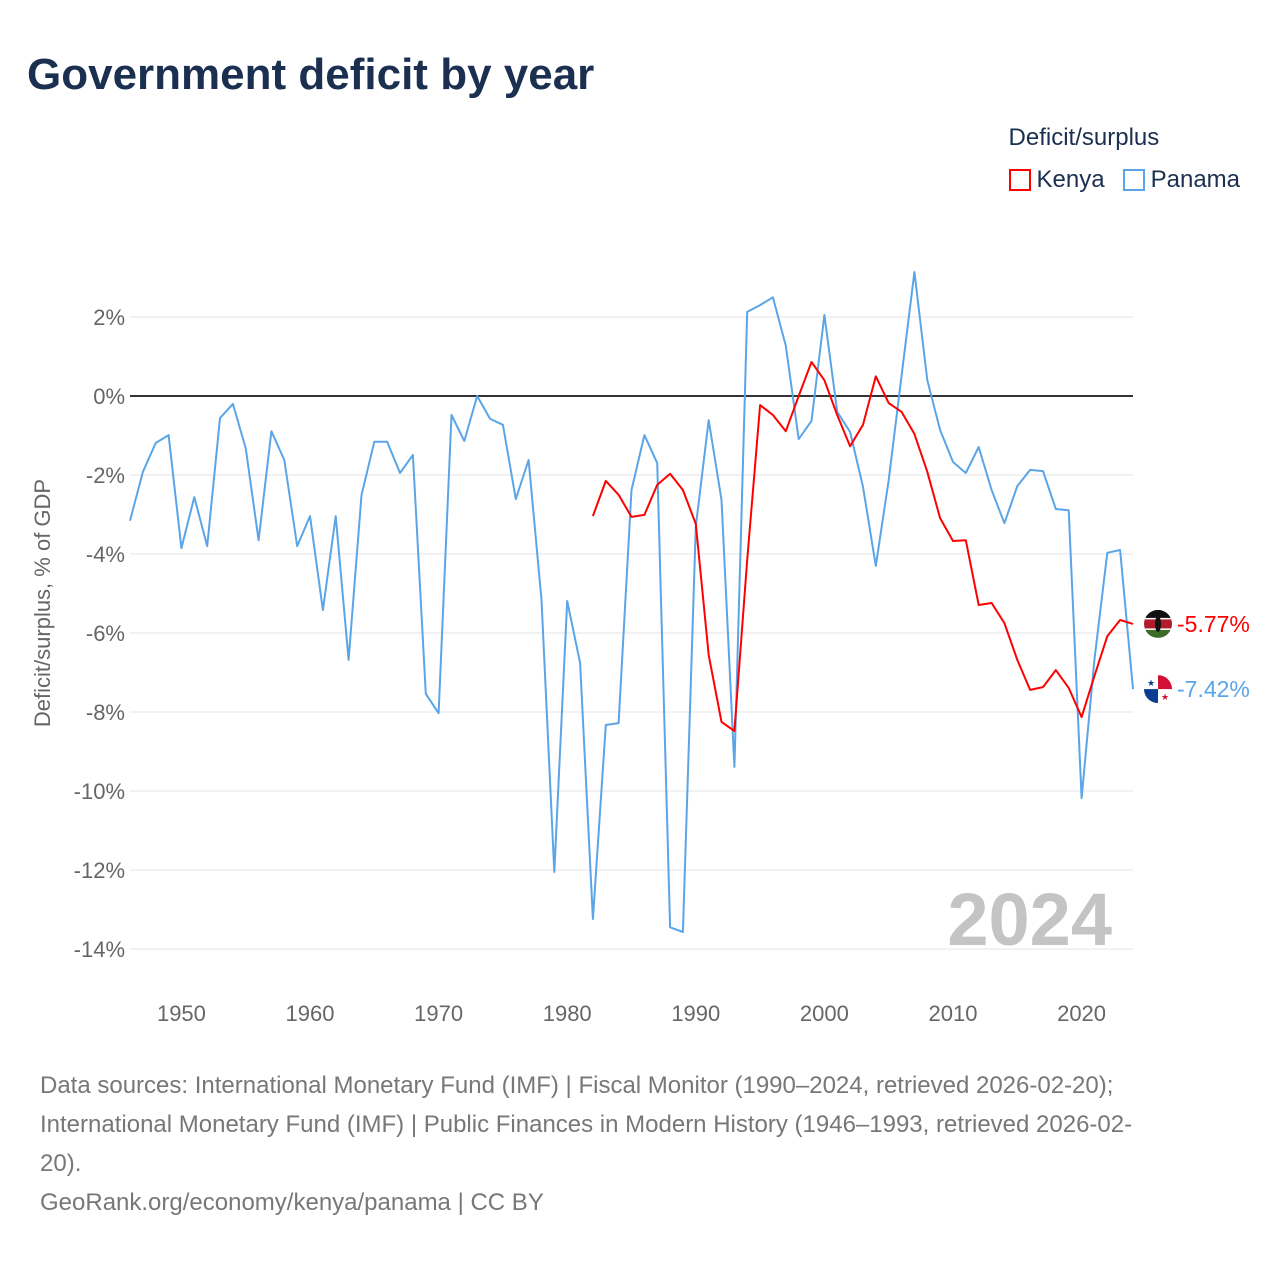 Image resolution: width=1280 pixels, height=1280 pixels. What do you see at coordinates (42, 603) in the screenshot?
I see `y-axis-label: Deficit/surplus, % of GDP` at bounding box center [42, 603].